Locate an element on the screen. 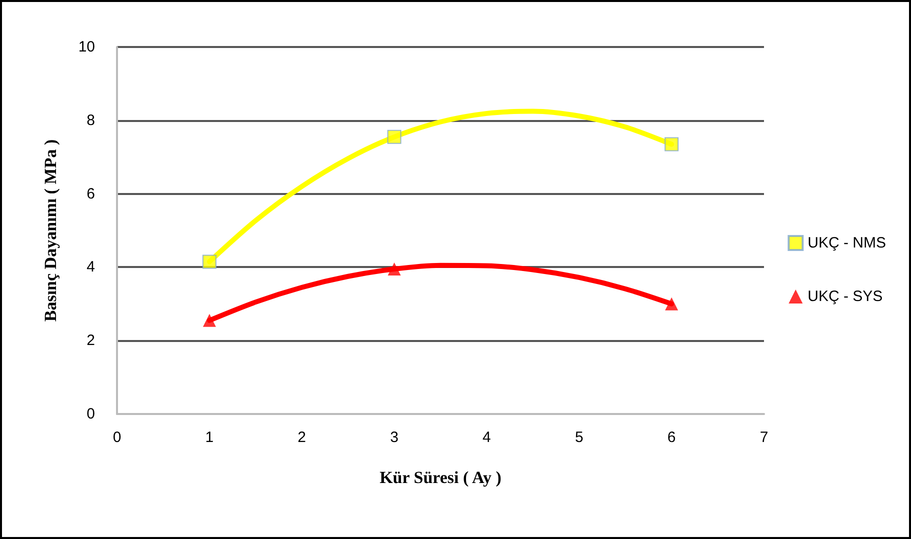 Image resolution: width=911 pixels, height=539 pixels. x-tick-label: 0 is located at coordinates (117, 437).